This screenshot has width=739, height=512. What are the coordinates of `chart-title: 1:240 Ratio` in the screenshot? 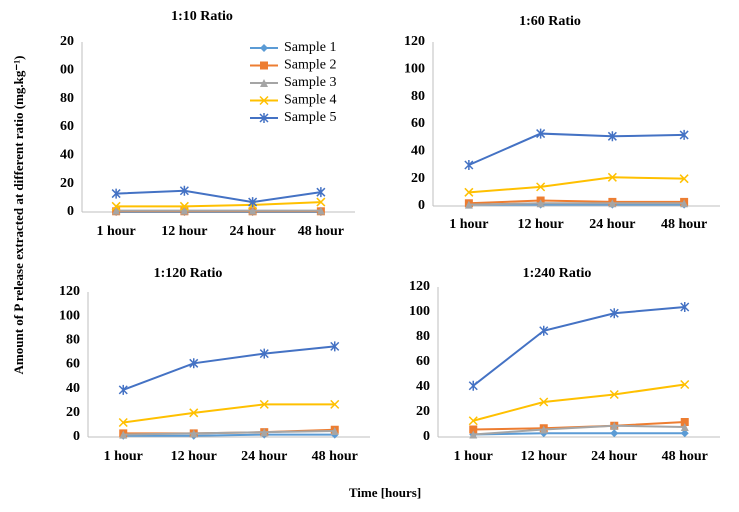 It's located at (557, 273).